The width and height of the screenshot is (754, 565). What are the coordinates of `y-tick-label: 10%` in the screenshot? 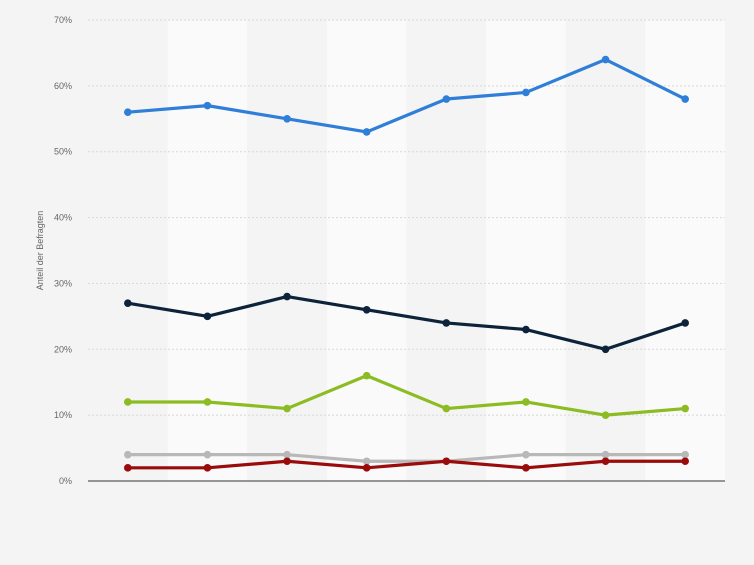 It's located at (63, 415).